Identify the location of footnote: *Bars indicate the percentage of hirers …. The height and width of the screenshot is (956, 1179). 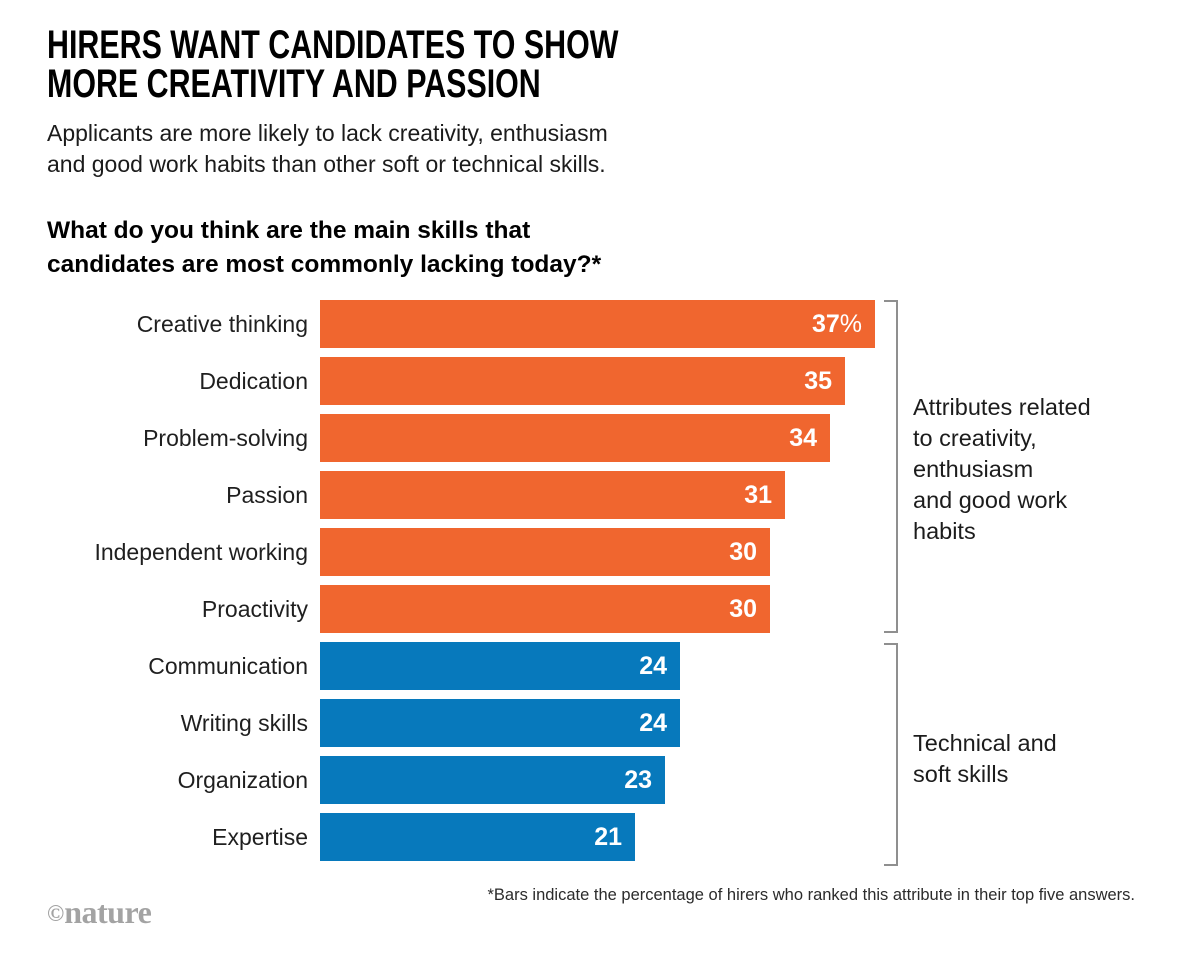
(811, 895).